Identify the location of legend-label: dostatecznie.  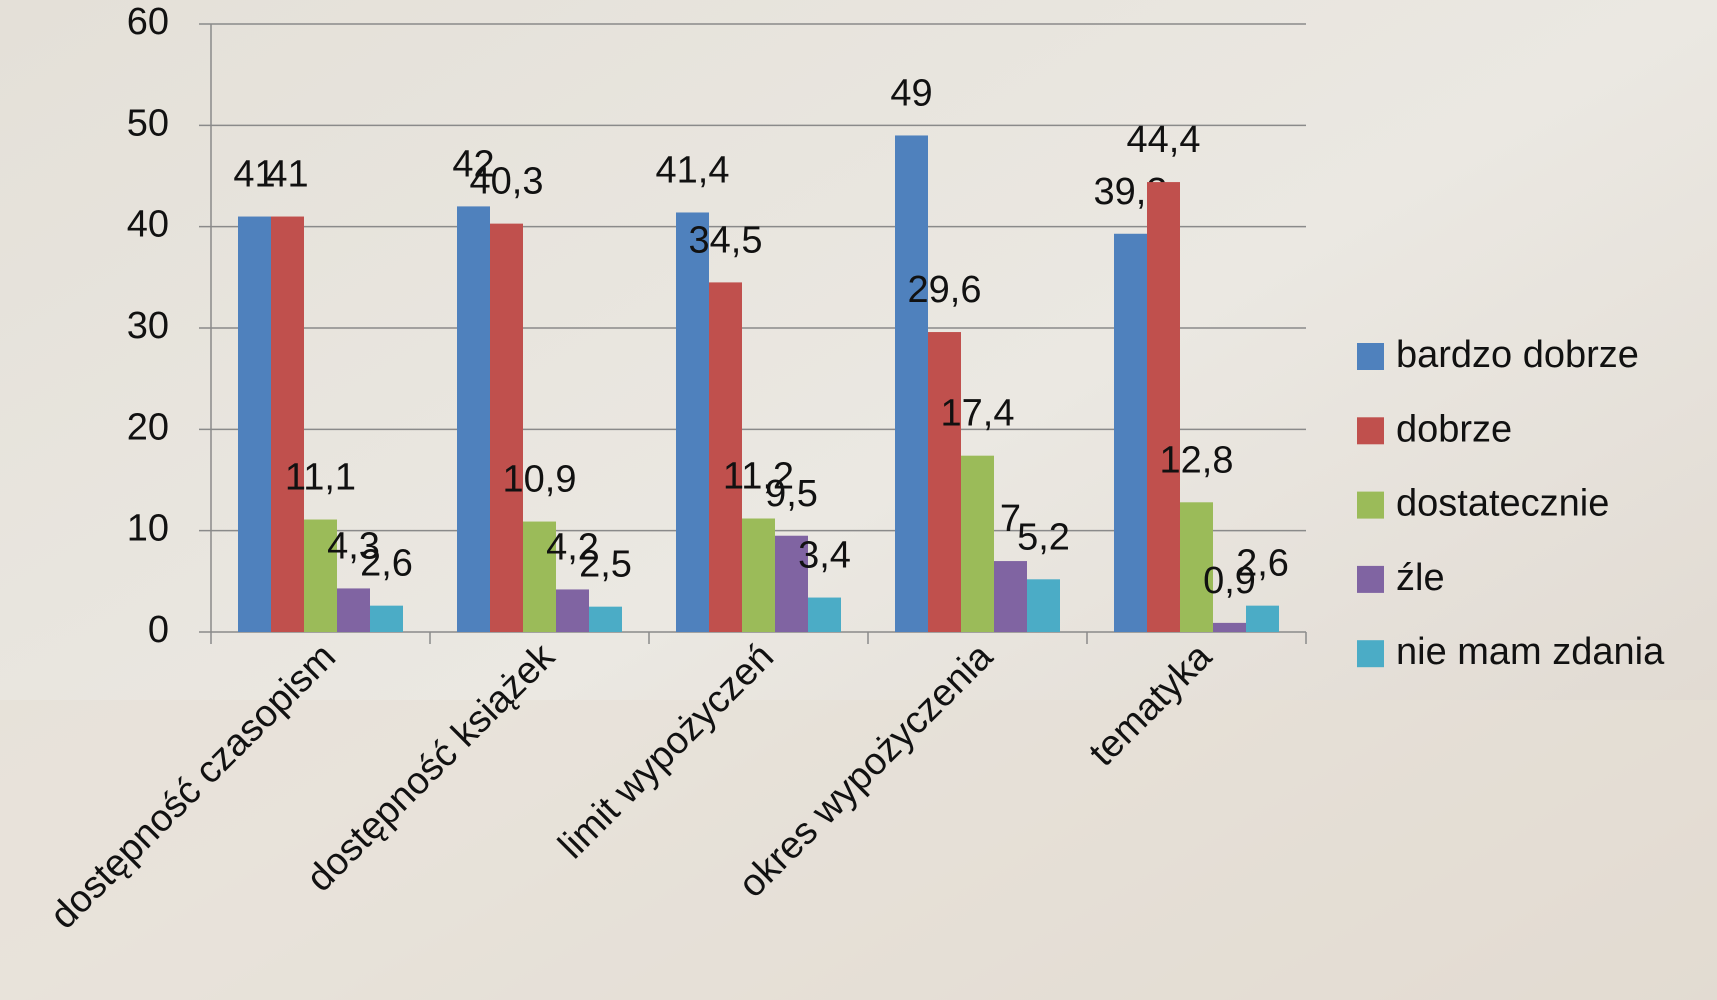
(1502, 504).